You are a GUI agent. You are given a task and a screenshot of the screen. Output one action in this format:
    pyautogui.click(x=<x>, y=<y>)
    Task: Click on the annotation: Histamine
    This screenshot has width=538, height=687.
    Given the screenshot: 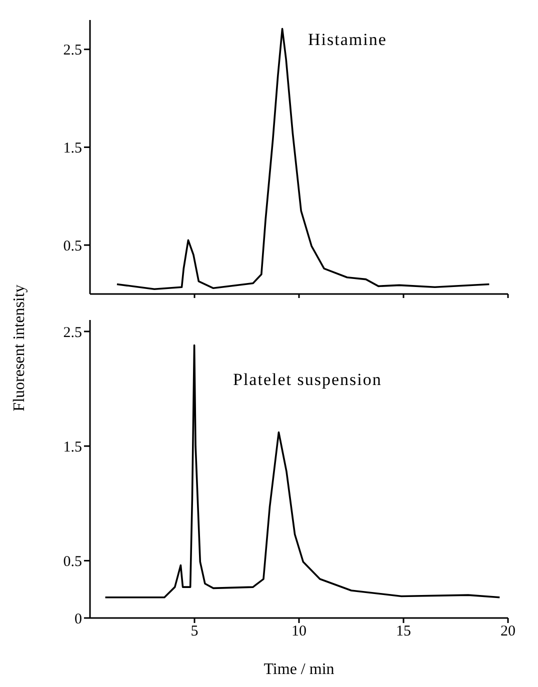 What is the action you would take?
    pyautogui.click(x=347, y=40)
    